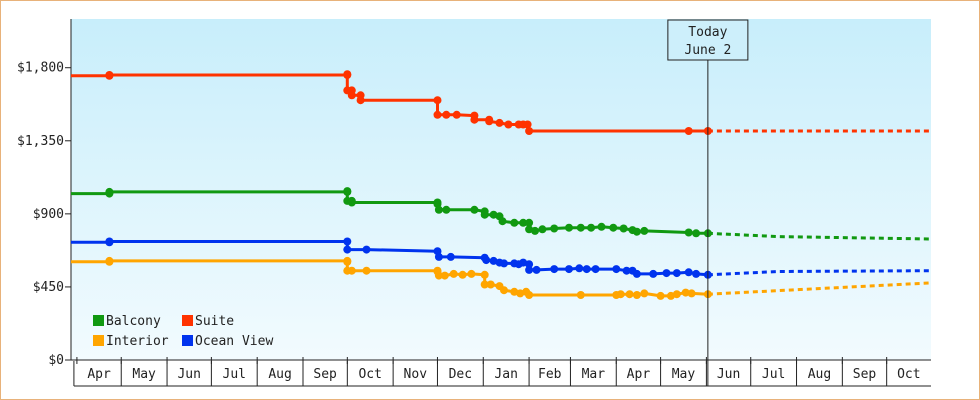 The width and height of the screenshot is (980, 400). Describe the element at coordinates (501, 214) in the screenshot. I see `series-balcony` at that location.